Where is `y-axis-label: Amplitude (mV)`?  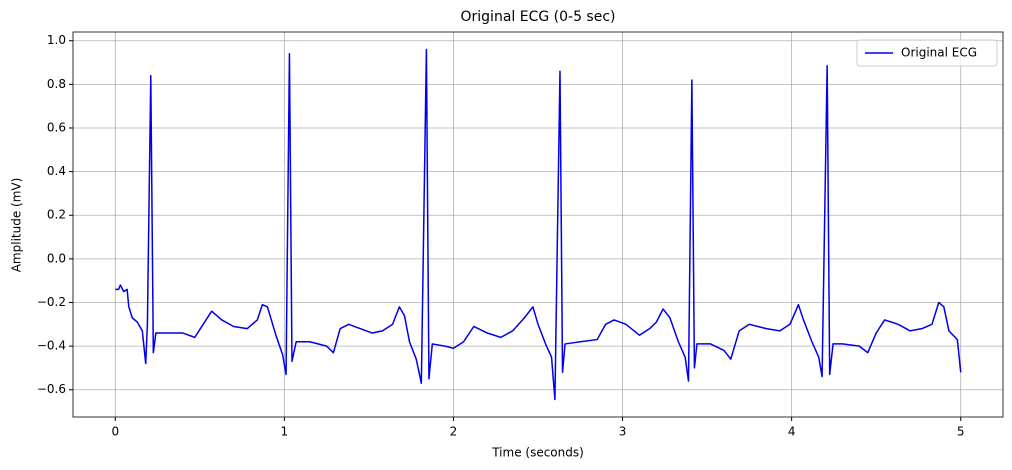
y-axis-label: Amplitude (mV) is located at coordinates (17, 225).